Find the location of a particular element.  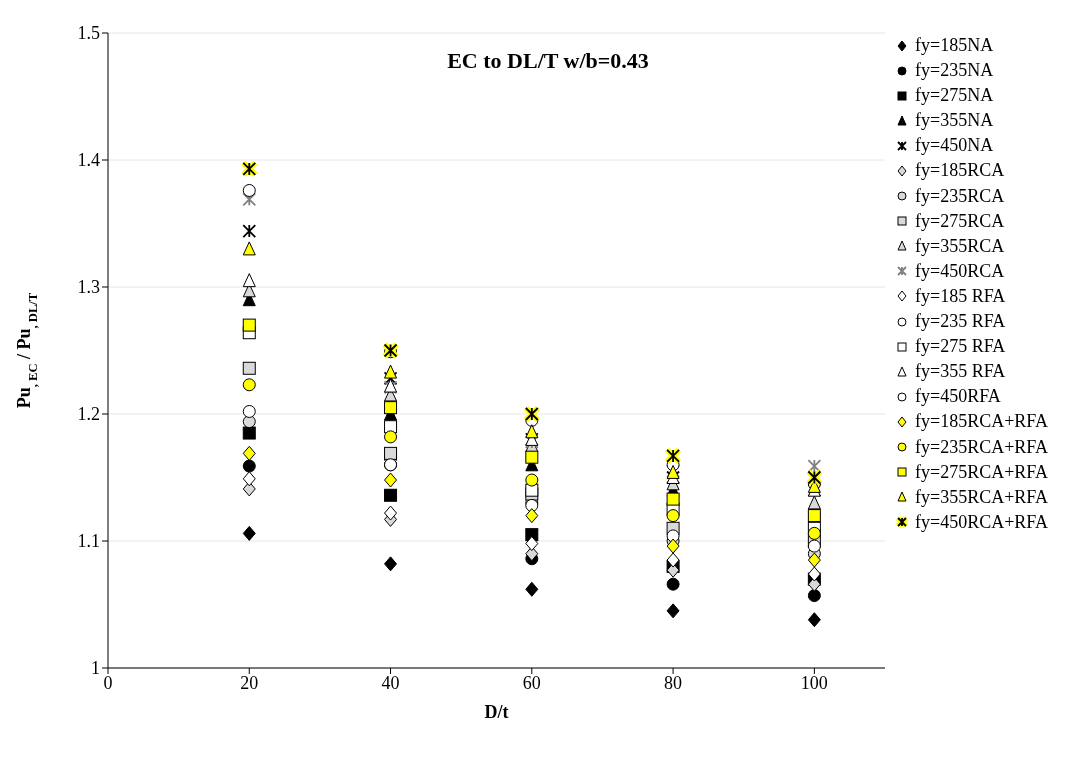

y-tick-label: 1 is located at coordinates (95, 668).